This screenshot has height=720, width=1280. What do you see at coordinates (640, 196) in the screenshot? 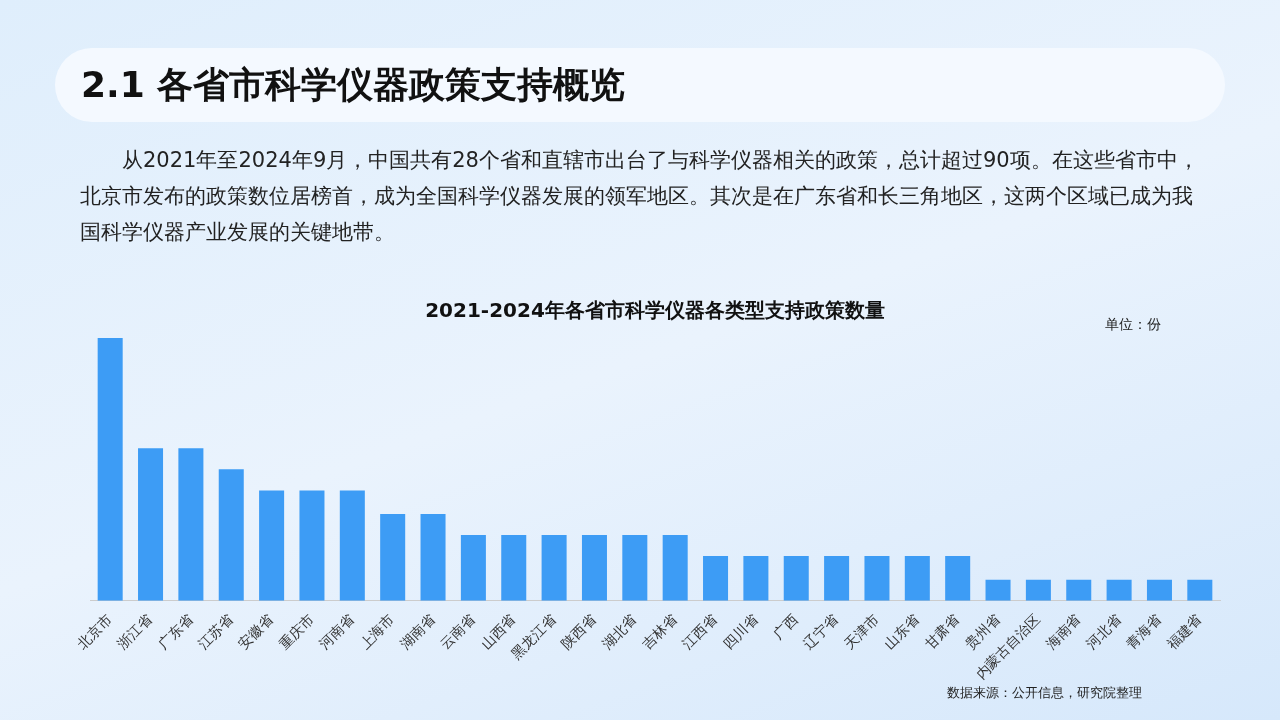
I see `text: 从2021年至2024年9月，中国共有28个省和直辖市出台了与科学仪器相关的政策，总计超过90项。在这些省市中，北京市发布的政策数位居榜首，成为全国科学仪器发展的领军地区。其次是在广东省和长三角地区，这两个区域已成为我国科学仪器产业发展的关键地带。` at bounding box center [640, 196].